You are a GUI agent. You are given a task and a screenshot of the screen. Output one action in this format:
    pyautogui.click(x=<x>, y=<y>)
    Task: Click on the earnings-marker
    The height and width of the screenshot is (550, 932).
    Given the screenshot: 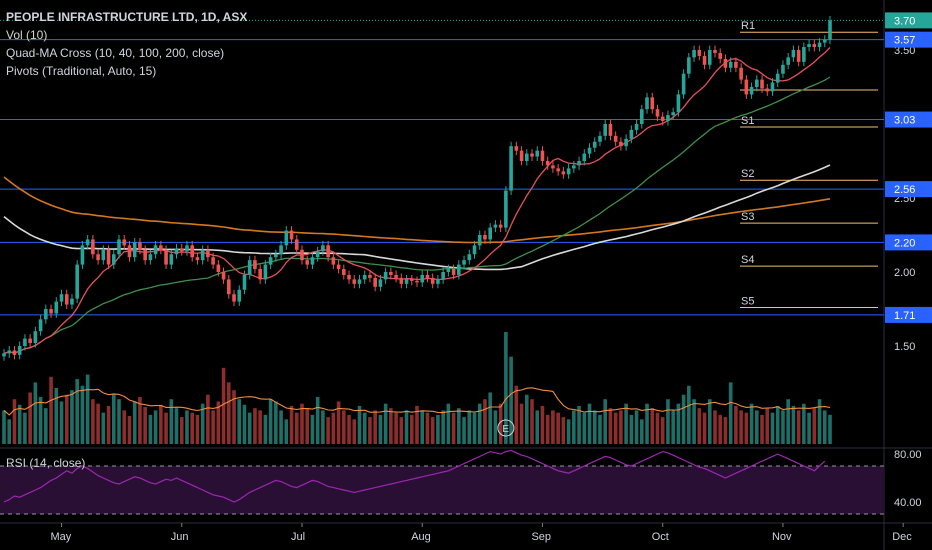 What is the action you would take?
    pyautogui.click(x=506, y=428)
    